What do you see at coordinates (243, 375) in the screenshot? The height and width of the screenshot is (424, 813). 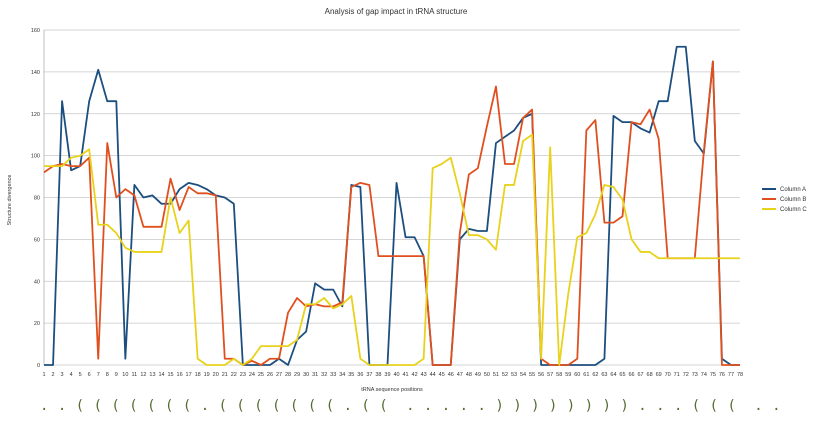 I see `x-tick-label: 23` at bounding box center [243, 375].